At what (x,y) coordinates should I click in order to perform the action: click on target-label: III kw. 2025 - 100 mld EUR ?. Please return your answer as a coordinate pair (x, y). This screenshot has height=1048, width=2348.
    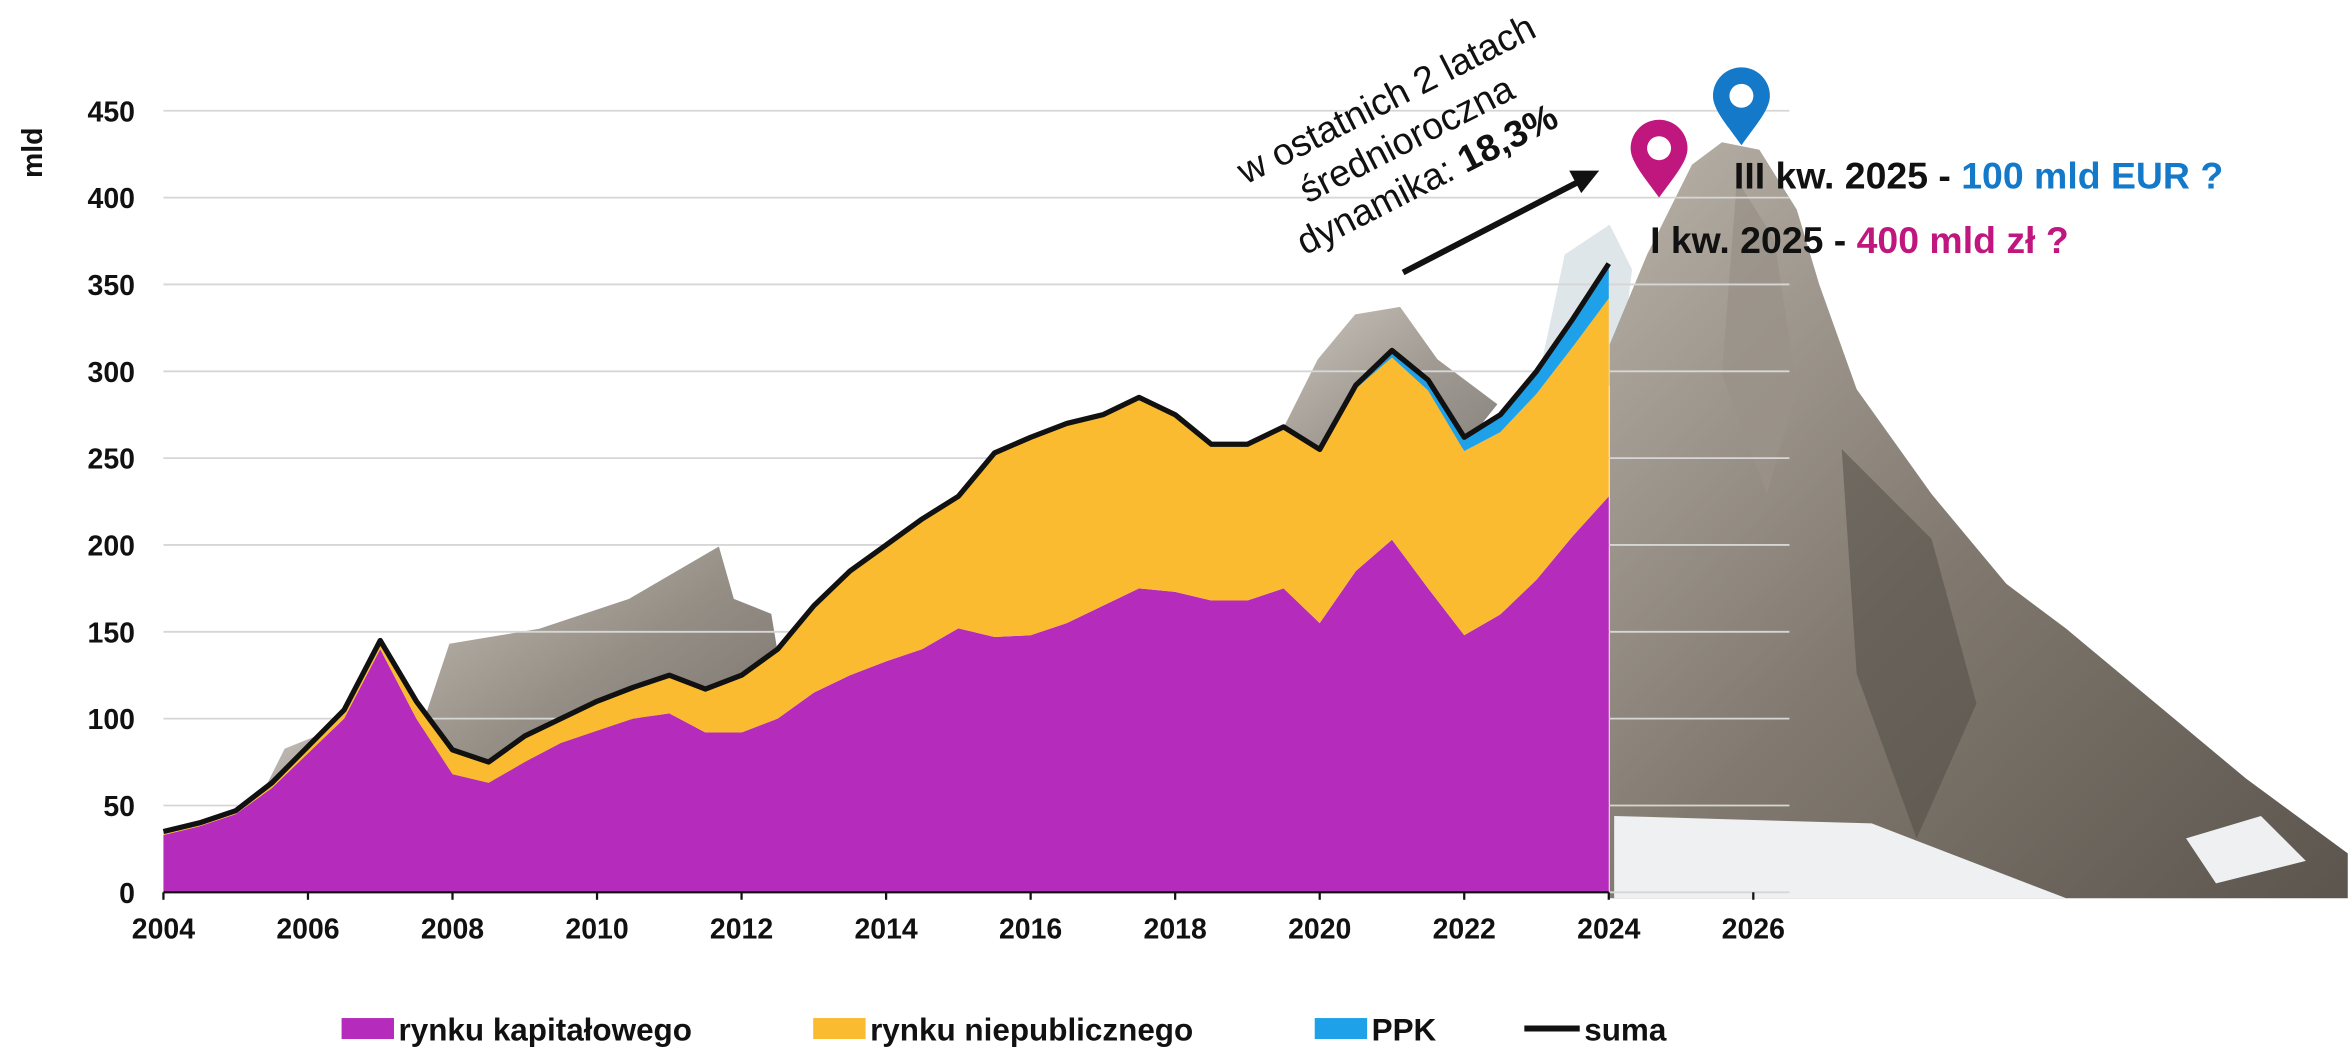
    Looking at the image, I should click on (1978, 176).